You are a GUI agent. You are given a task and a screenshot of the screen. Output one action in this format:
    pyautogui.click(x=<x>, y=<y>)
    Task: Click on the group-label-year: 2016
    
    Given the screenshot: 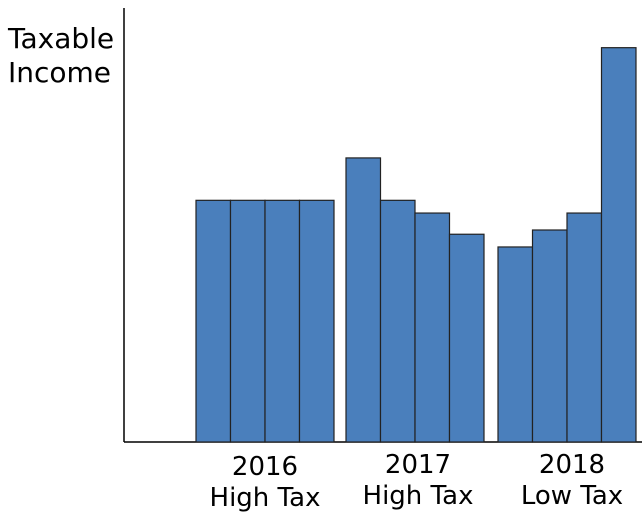 What is the action you would take?
    pyautogui.click(x=265, y=467)
    